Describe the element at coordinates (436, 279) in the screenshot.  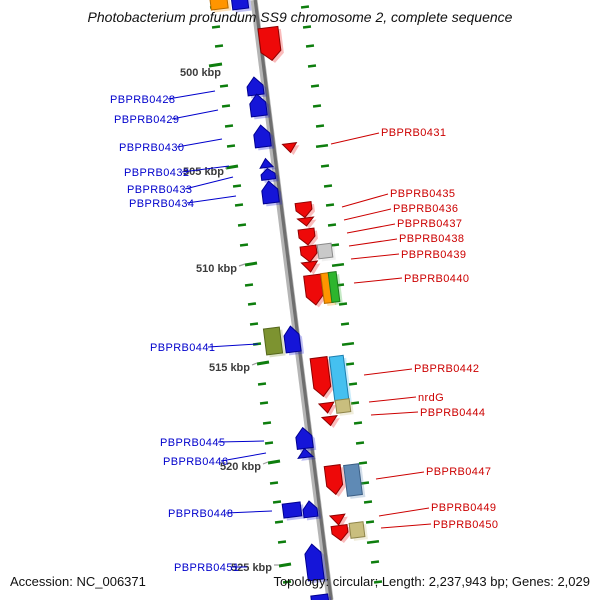
I see `PBPRB0440-label: PBPRB0440` at that location.